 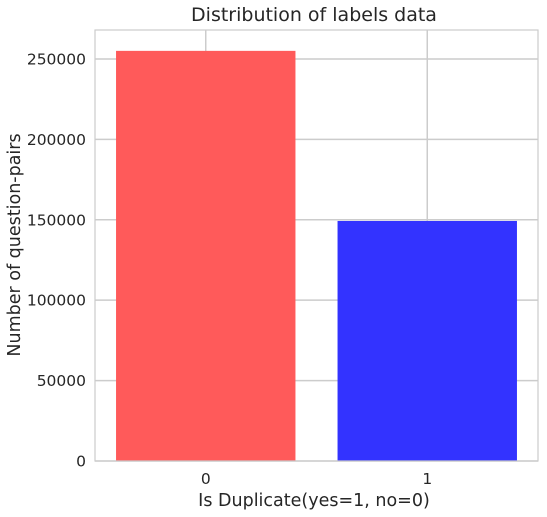 What do you see at coordinates (427, 479) in the screenshot?
I see `x-tick-label: 1` at bounding box center [427, 479].